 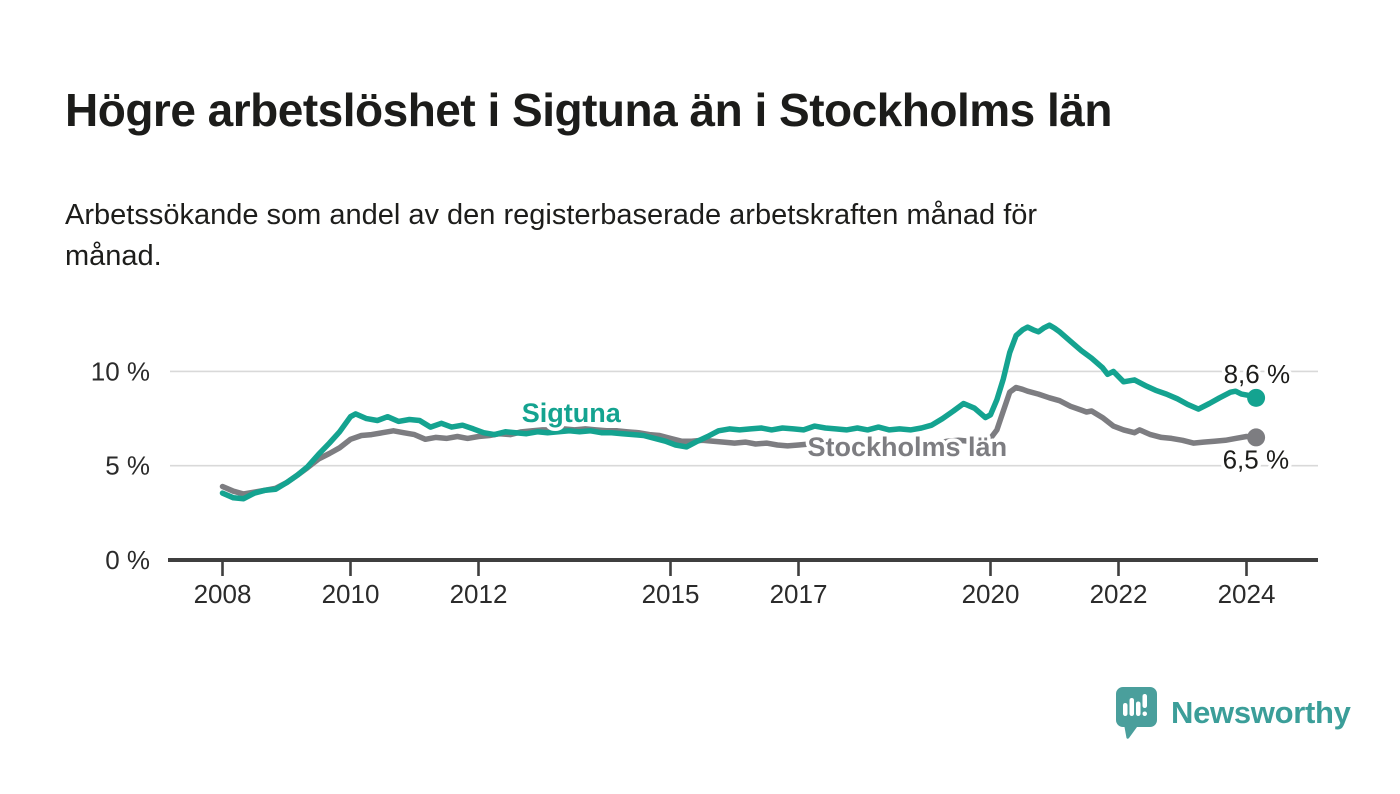 What do you see at coordinates (127, 560) in the screenshot?
I see `y-tick-label-0: 0 %` at bounding box center [127, 560].